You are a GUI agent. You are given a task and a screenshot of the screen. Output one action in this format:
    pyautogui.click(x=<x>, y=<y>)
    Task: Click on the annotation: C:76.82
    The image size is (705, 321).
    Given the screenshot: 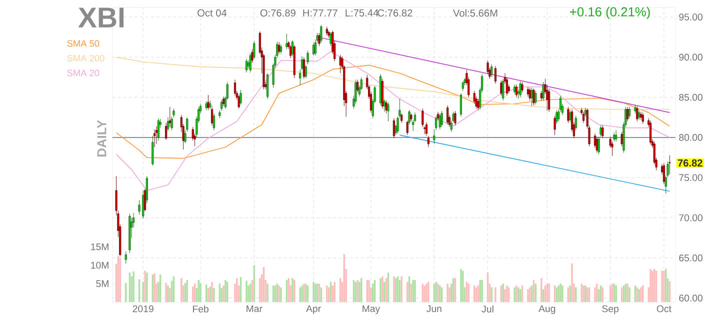 What is the action you would take?
    pyautogui.click(x=395, y=13)
    